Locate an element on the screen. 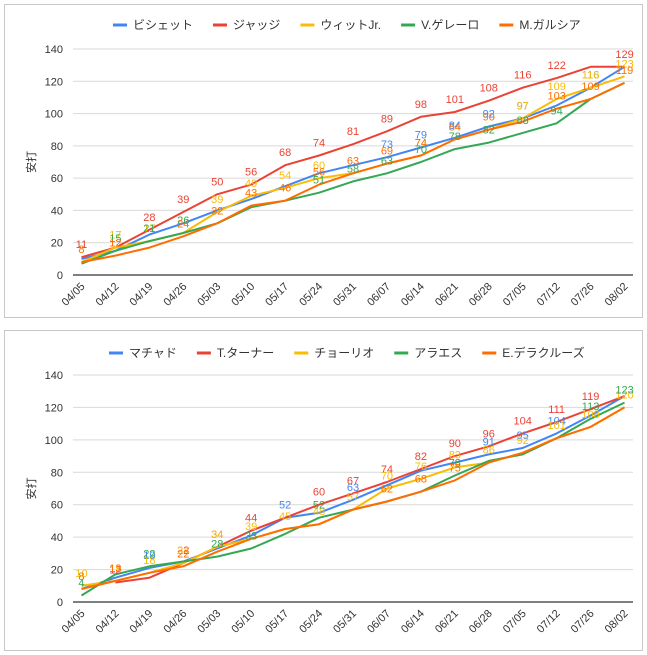  legend-item-4: E.デラクルーズ is located at coordinates (533, 352).